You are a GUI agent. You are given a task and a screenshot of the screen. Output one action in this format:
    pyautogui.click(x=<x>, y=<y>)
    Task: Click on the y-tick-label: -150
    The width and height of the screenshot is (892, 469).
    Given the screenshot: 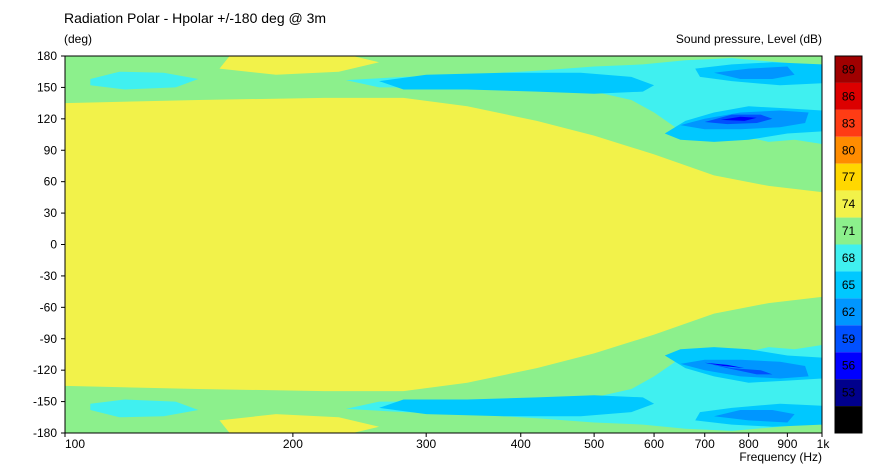 What is the action you would take?
    pyautogui.click(x=45, y=402)
    